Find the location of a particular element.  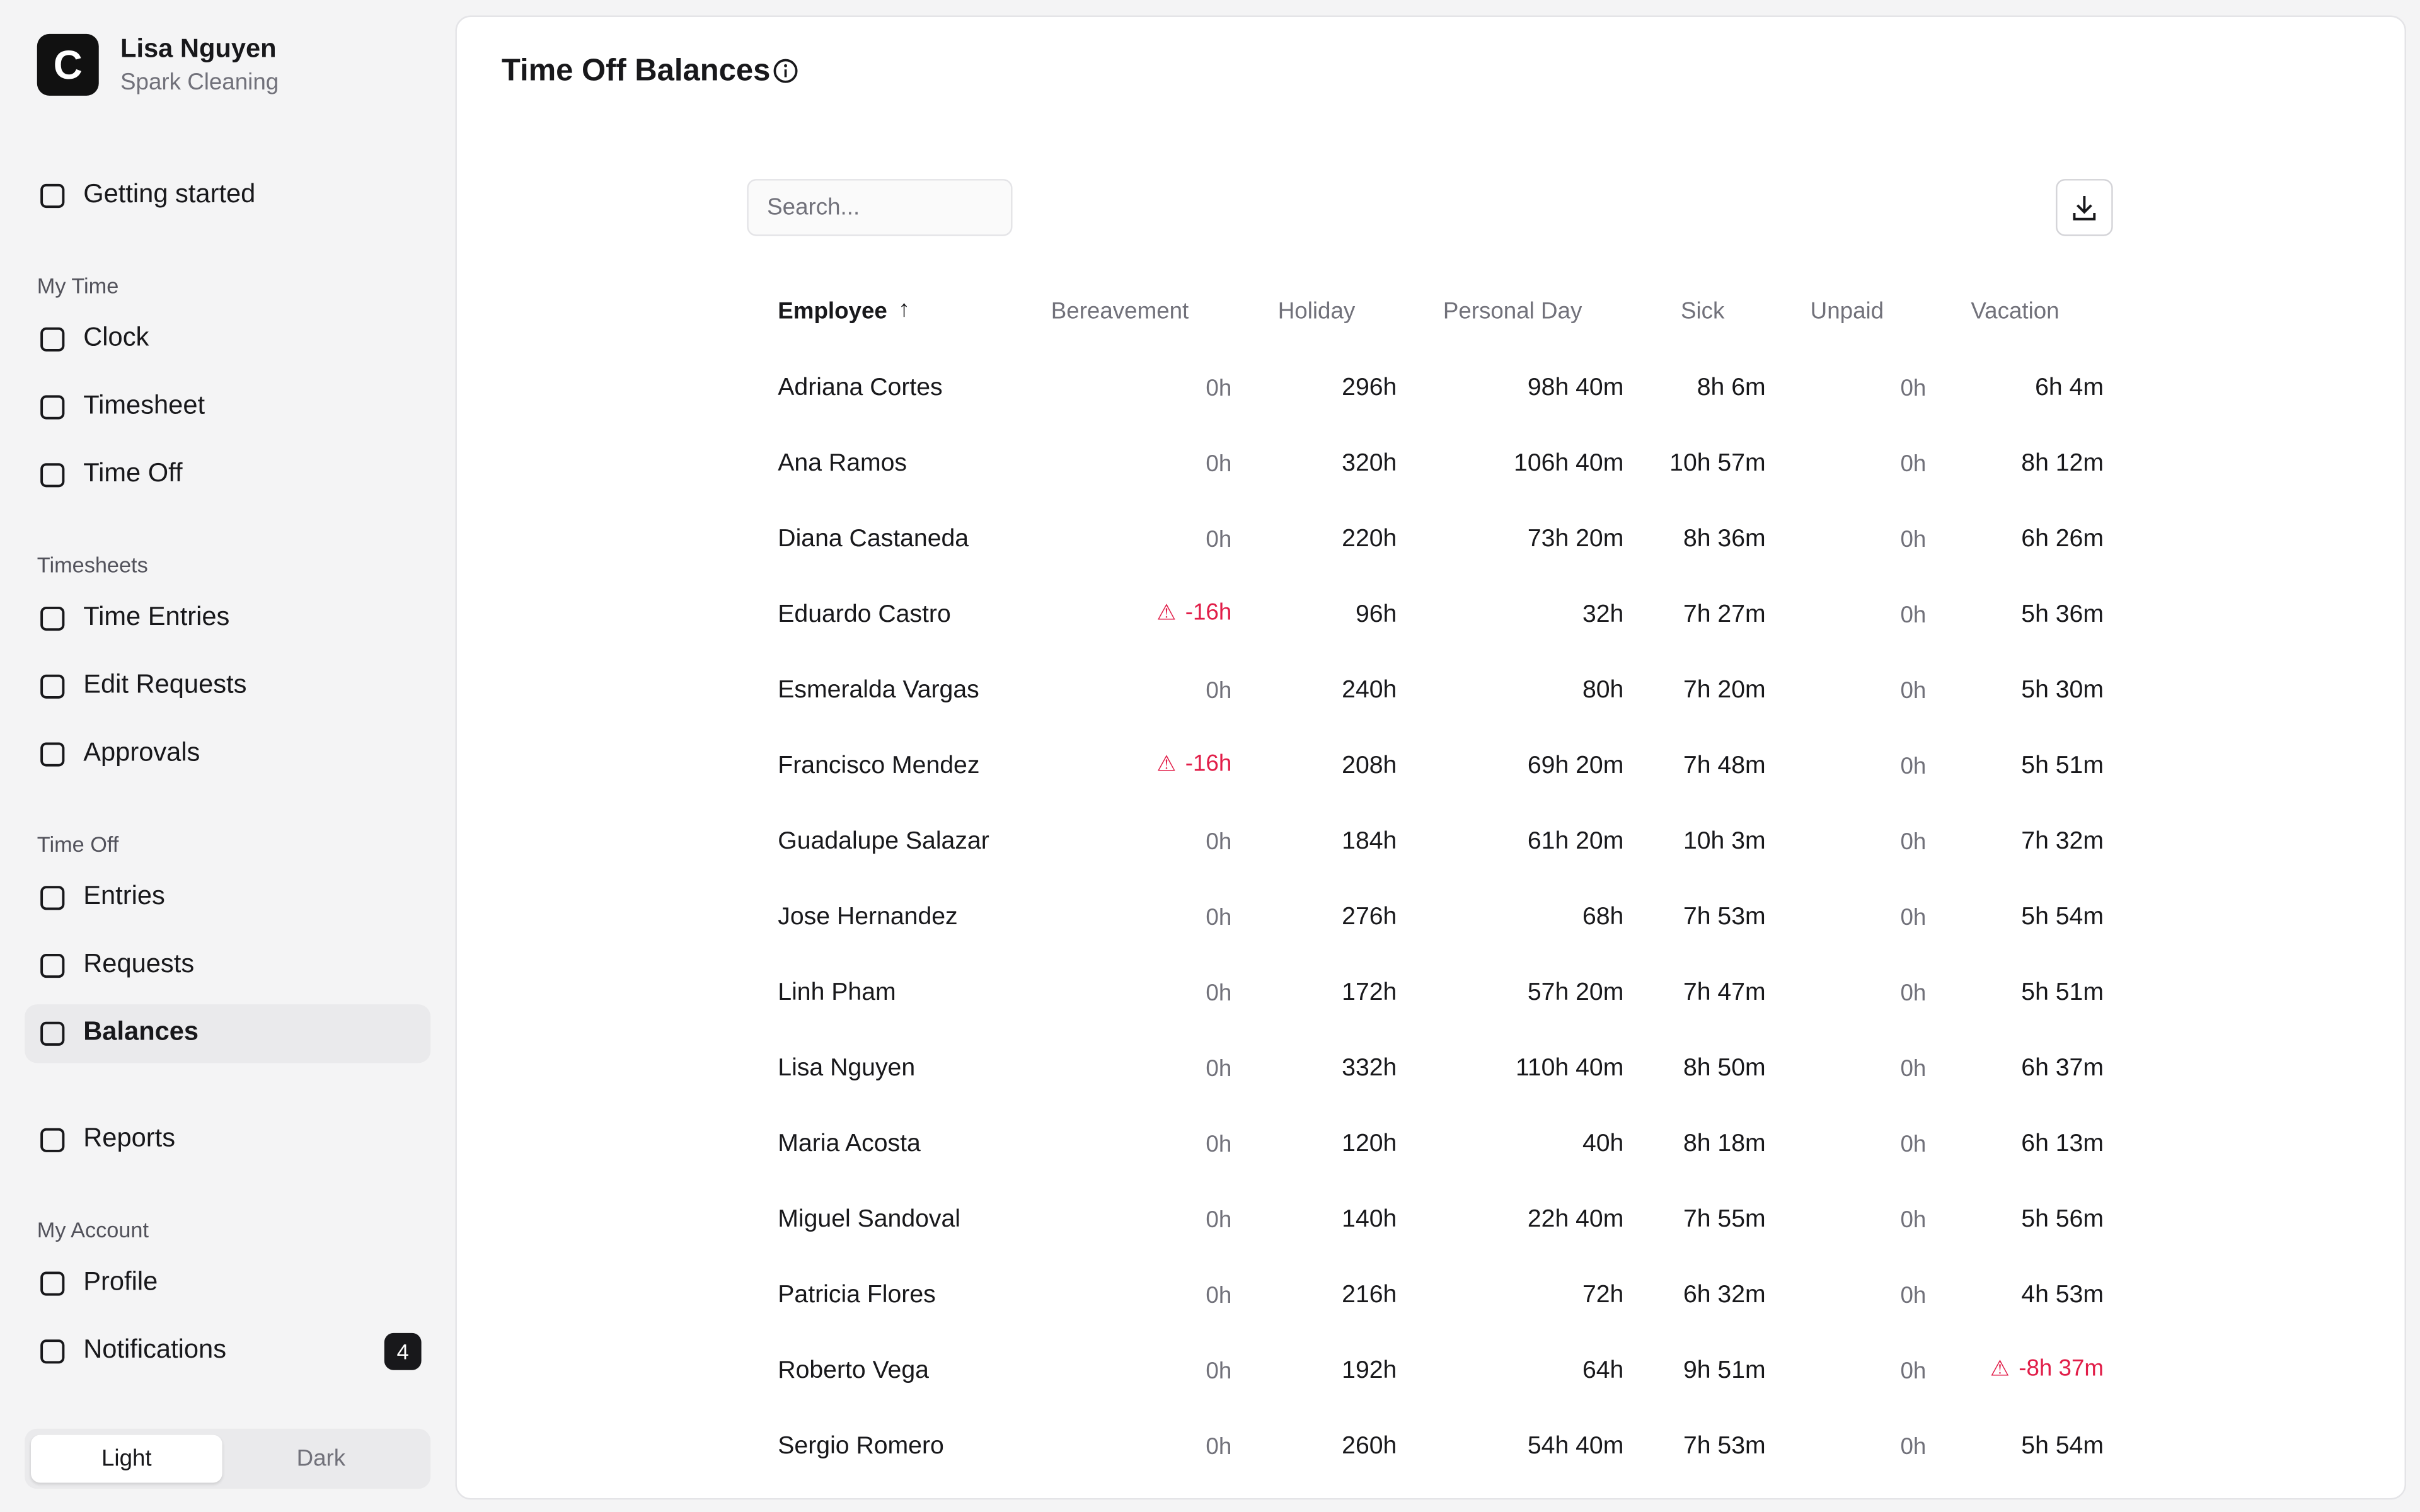

employee-name: Adriana Cortes is located at coordinates (861, 388).